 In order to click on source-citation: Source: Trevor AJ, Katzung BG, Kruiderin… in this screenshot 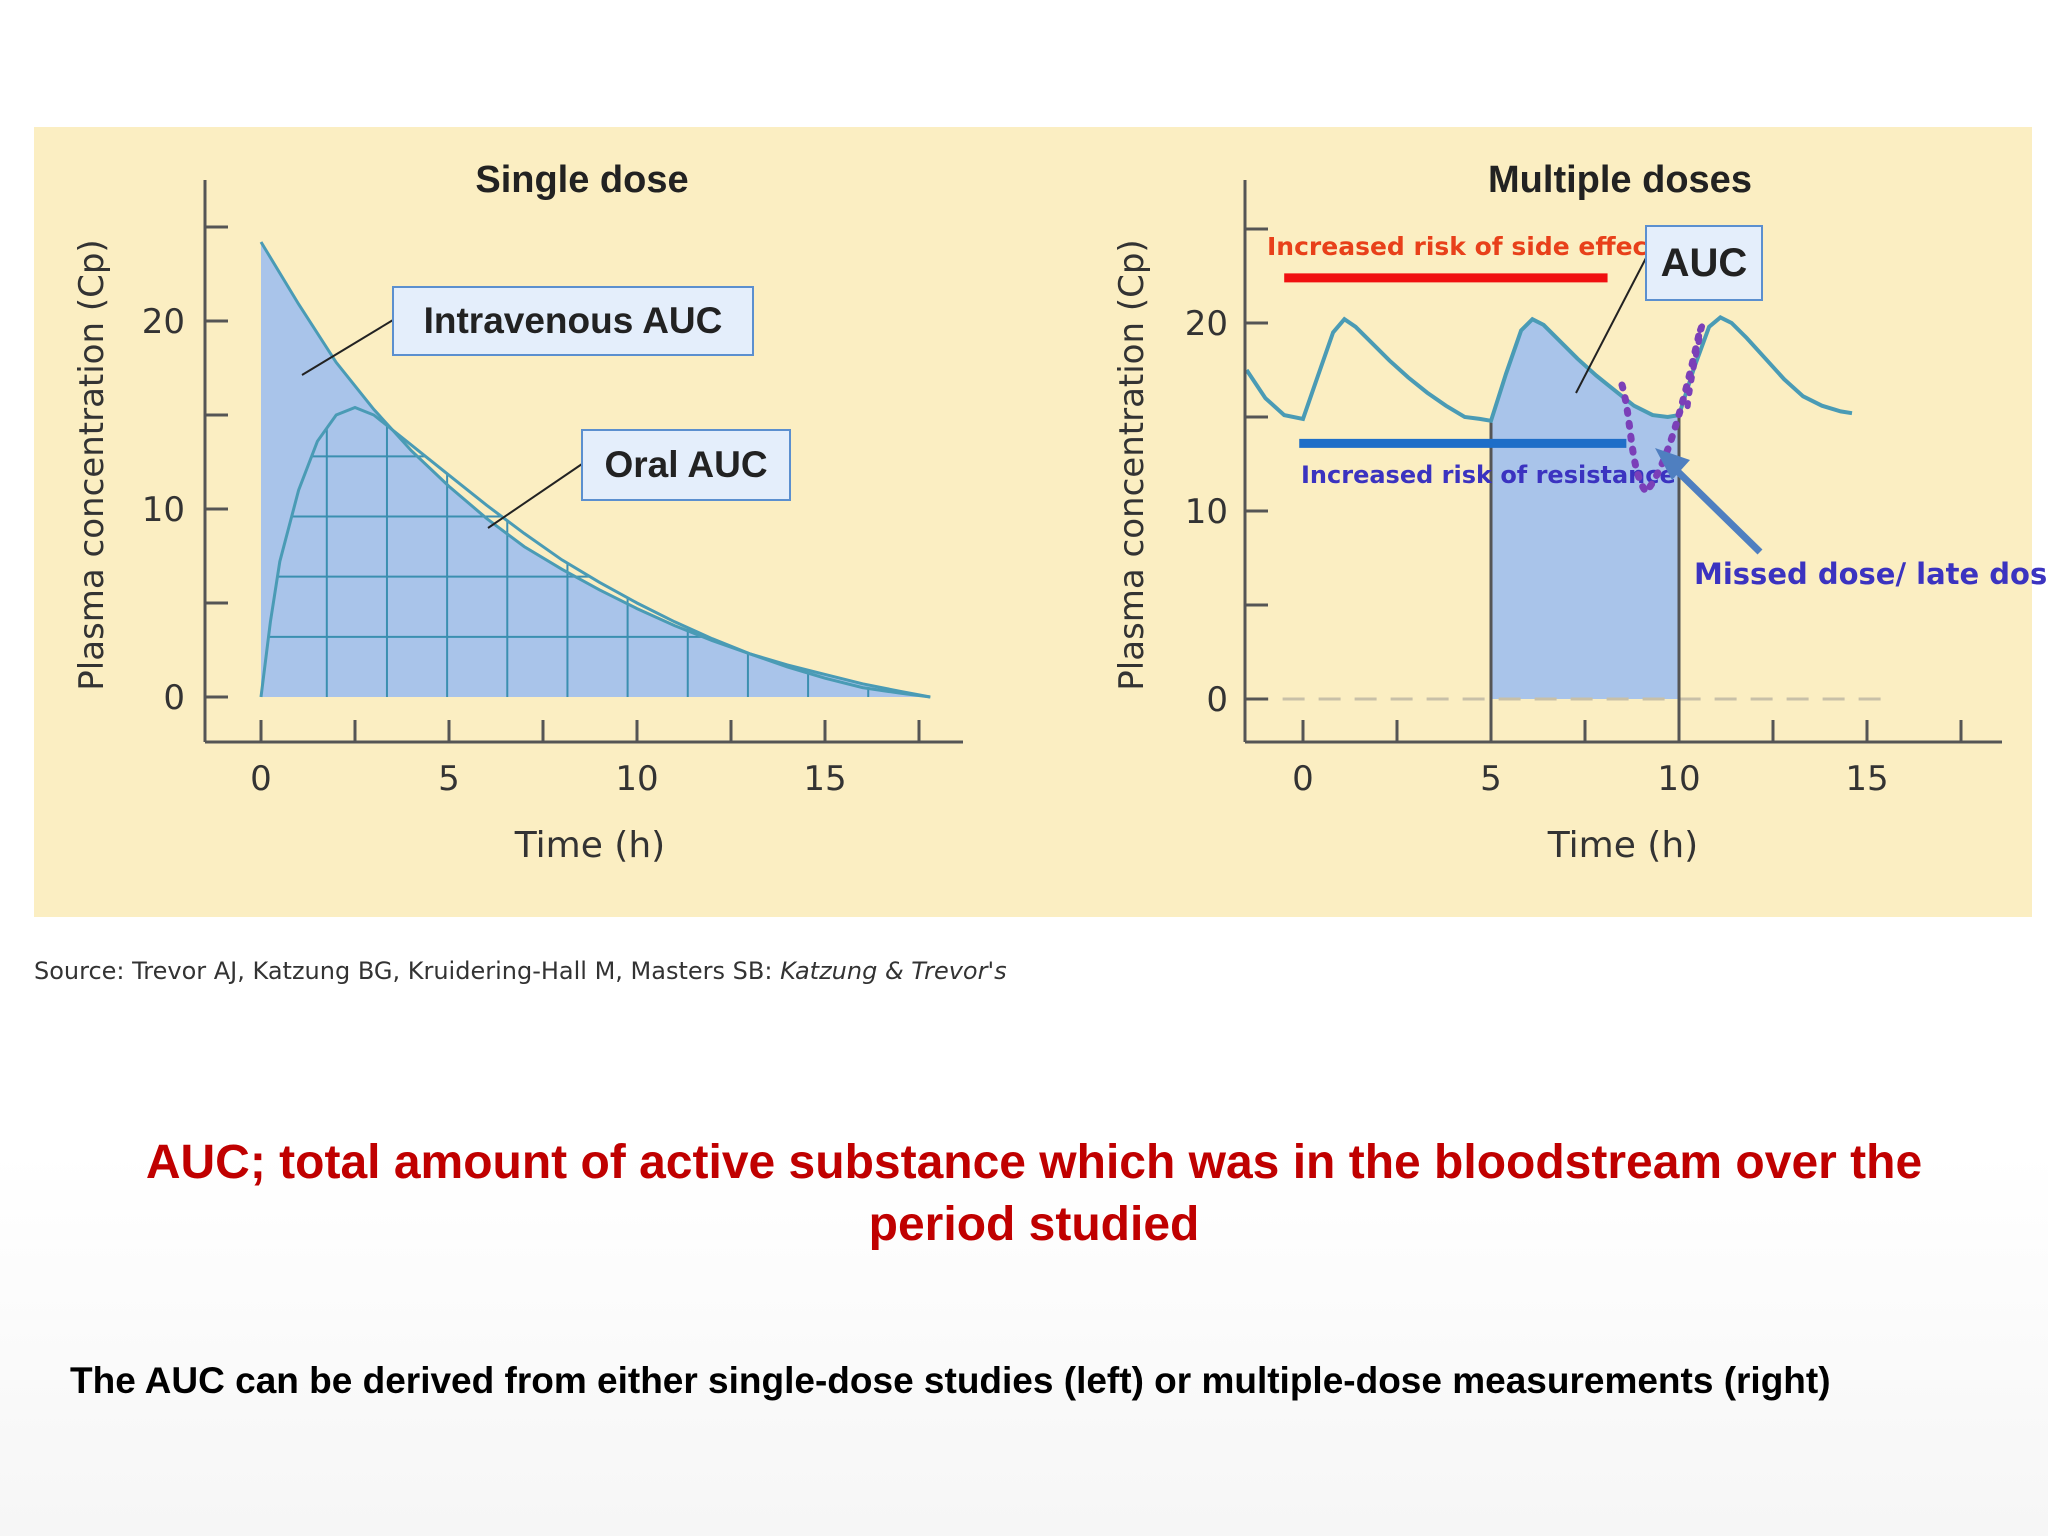, I will do `click(520, 971)`.